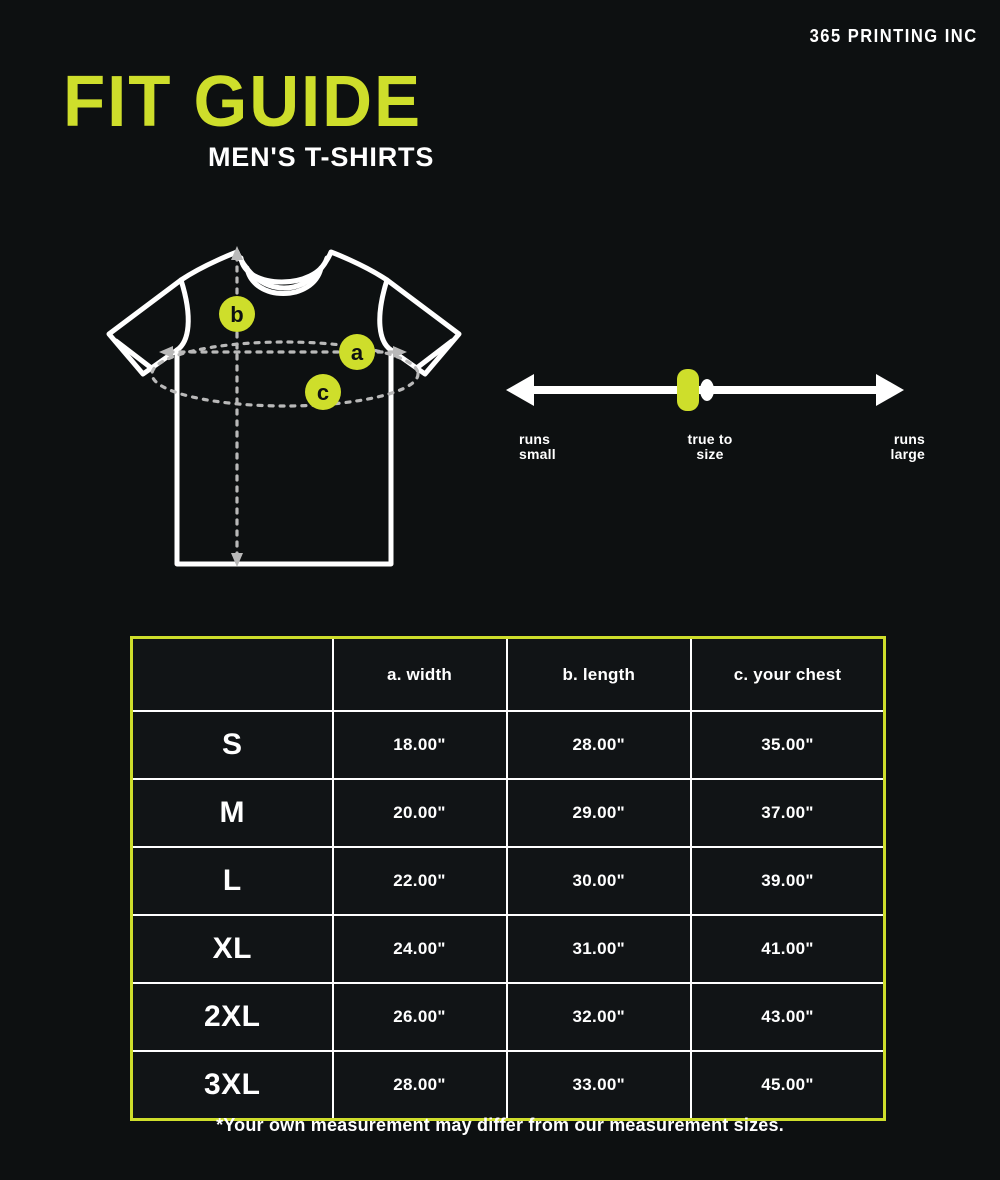 The image size is (1000, 1180). Describe the element at coordinates (419, 745) in the screenshot. I see `cell-width: 18.00"` at that location.